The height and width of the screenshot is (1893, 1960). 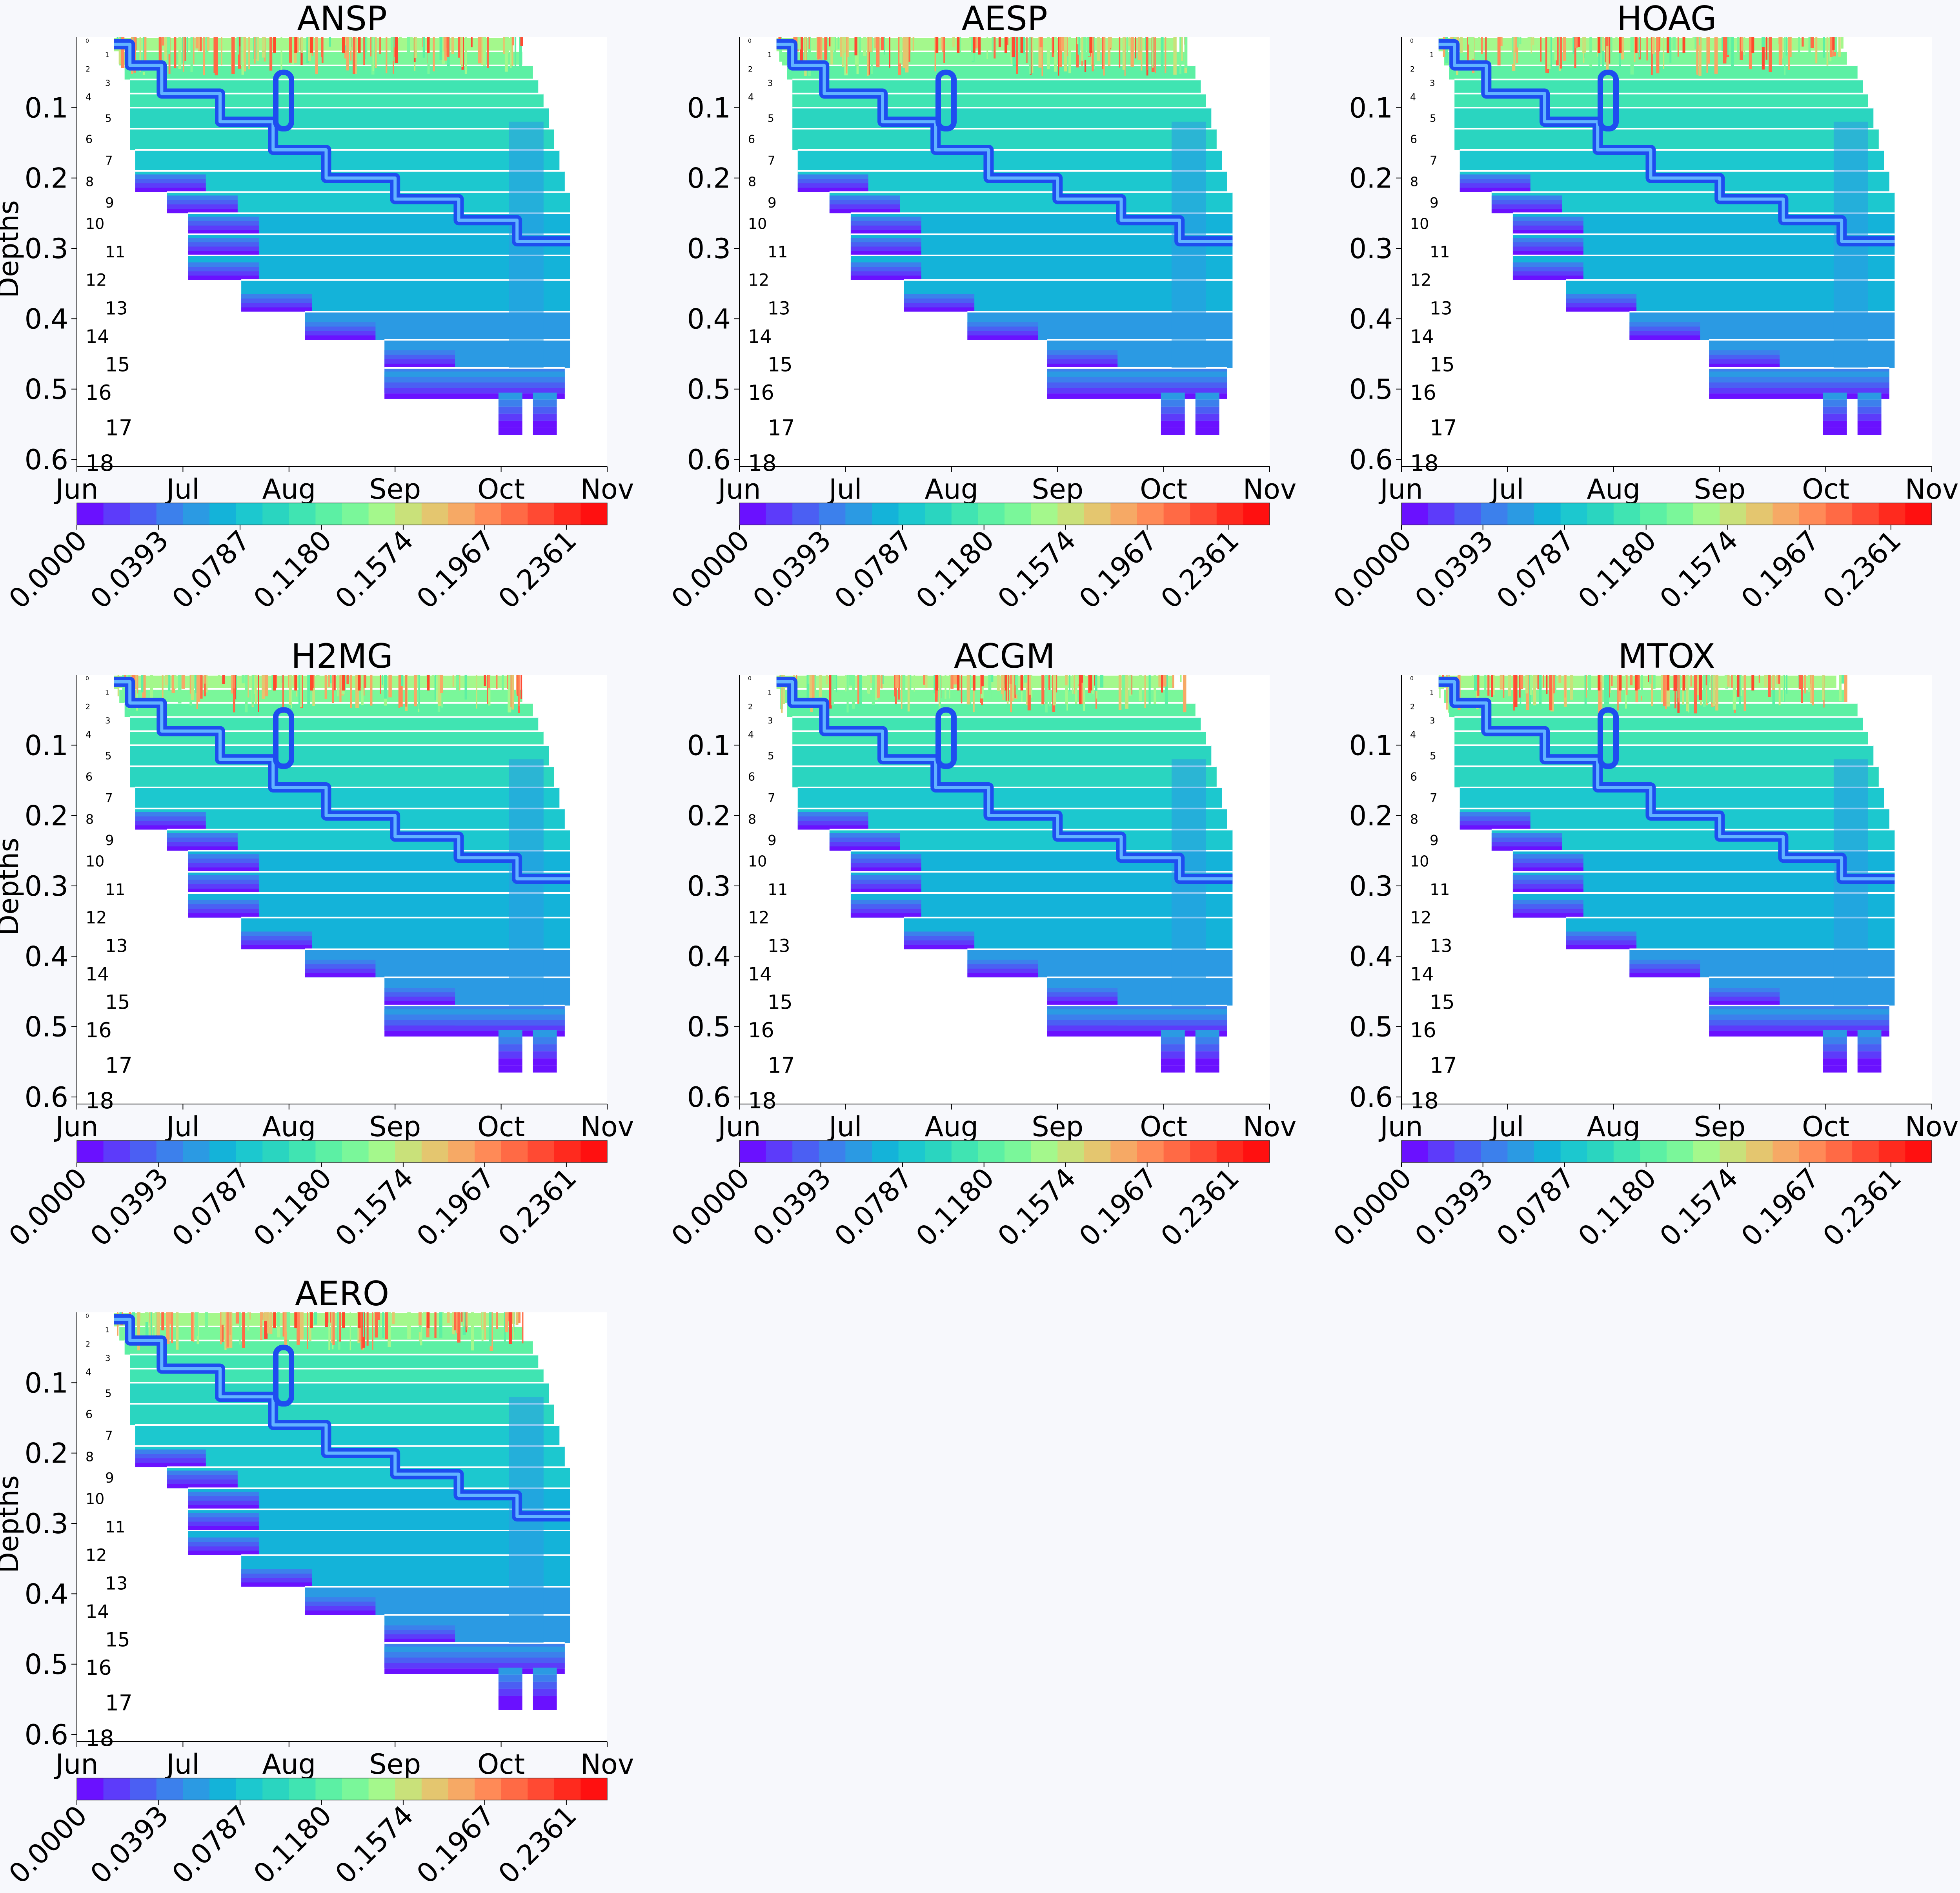 What do you see at coordinates (395, 1127) in the screenshot?
I see `x-tick-label: Sep` at bounding box center [395, 1127].